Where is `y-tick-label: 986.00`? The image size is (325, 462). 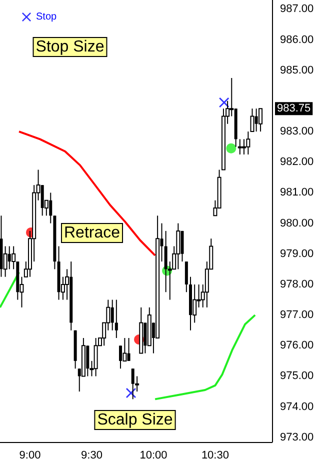
y-tick-label: 986.00 is located at coordinates (297, 40).